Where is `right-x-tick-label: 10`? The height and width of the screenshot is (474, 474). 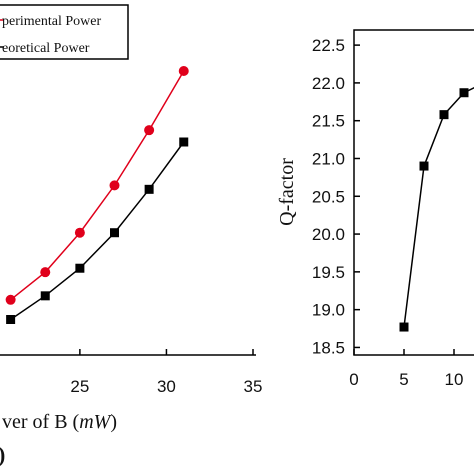
right-x-tick-label: 10 is located at coordinates (454, 379).